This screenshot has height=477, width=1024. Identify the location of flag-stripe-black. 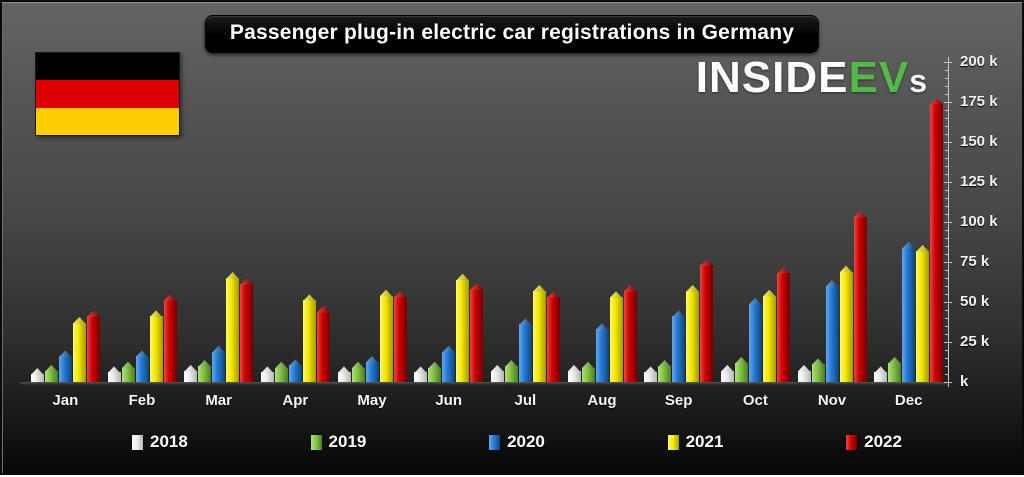
(107, 67).